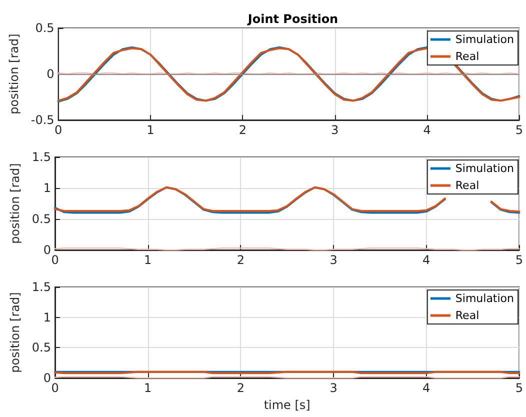 This screenshot has width=526, height=417. What do you see at coordinates (292, 19) in the screenshot?
I see `chart-title: Joint Position` at bounding box center [292, 19].